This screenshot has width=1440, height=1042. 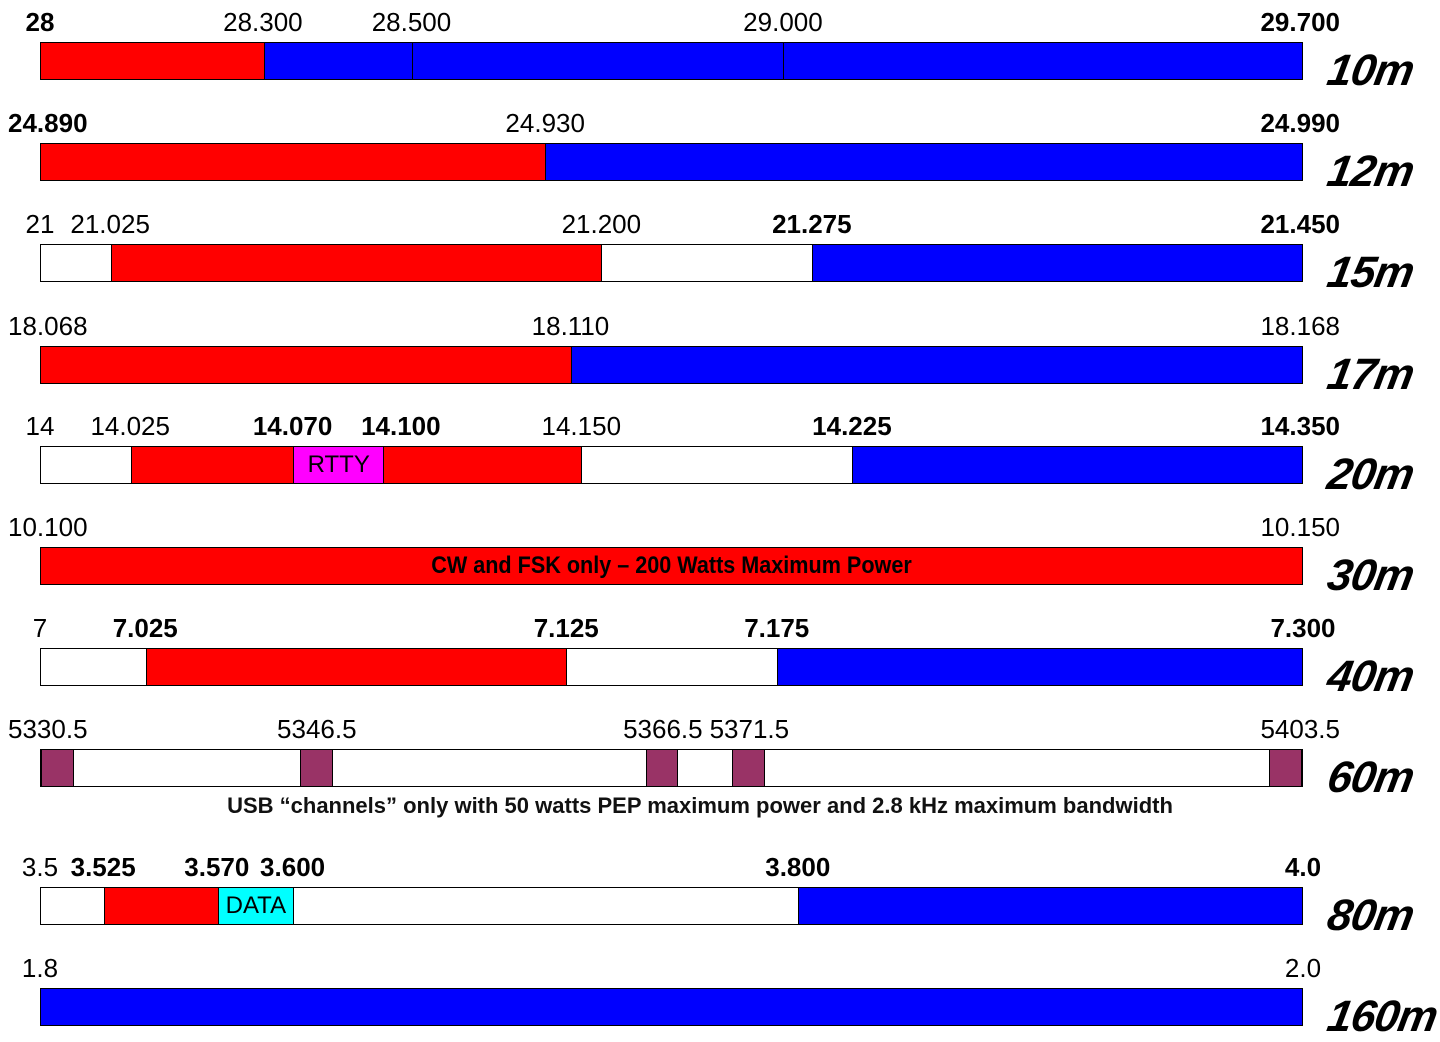 What do you see at coordinates (401, 426) in the screenshot?
I see `freq-label-20m-3: 14.100` at bounding box center [401, 426].